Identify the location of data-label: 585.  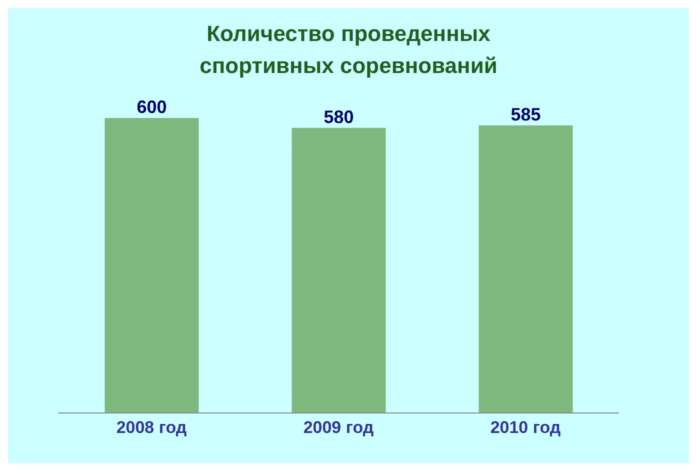
(525, 114).